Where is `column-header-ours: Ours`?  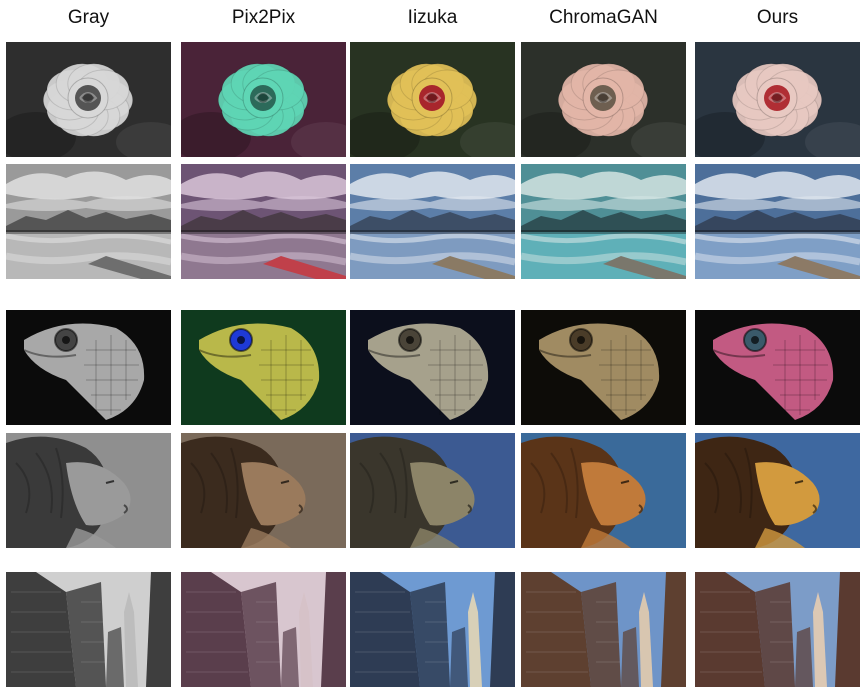
column-header-ours: Ours is located at coordinates (777, 17).